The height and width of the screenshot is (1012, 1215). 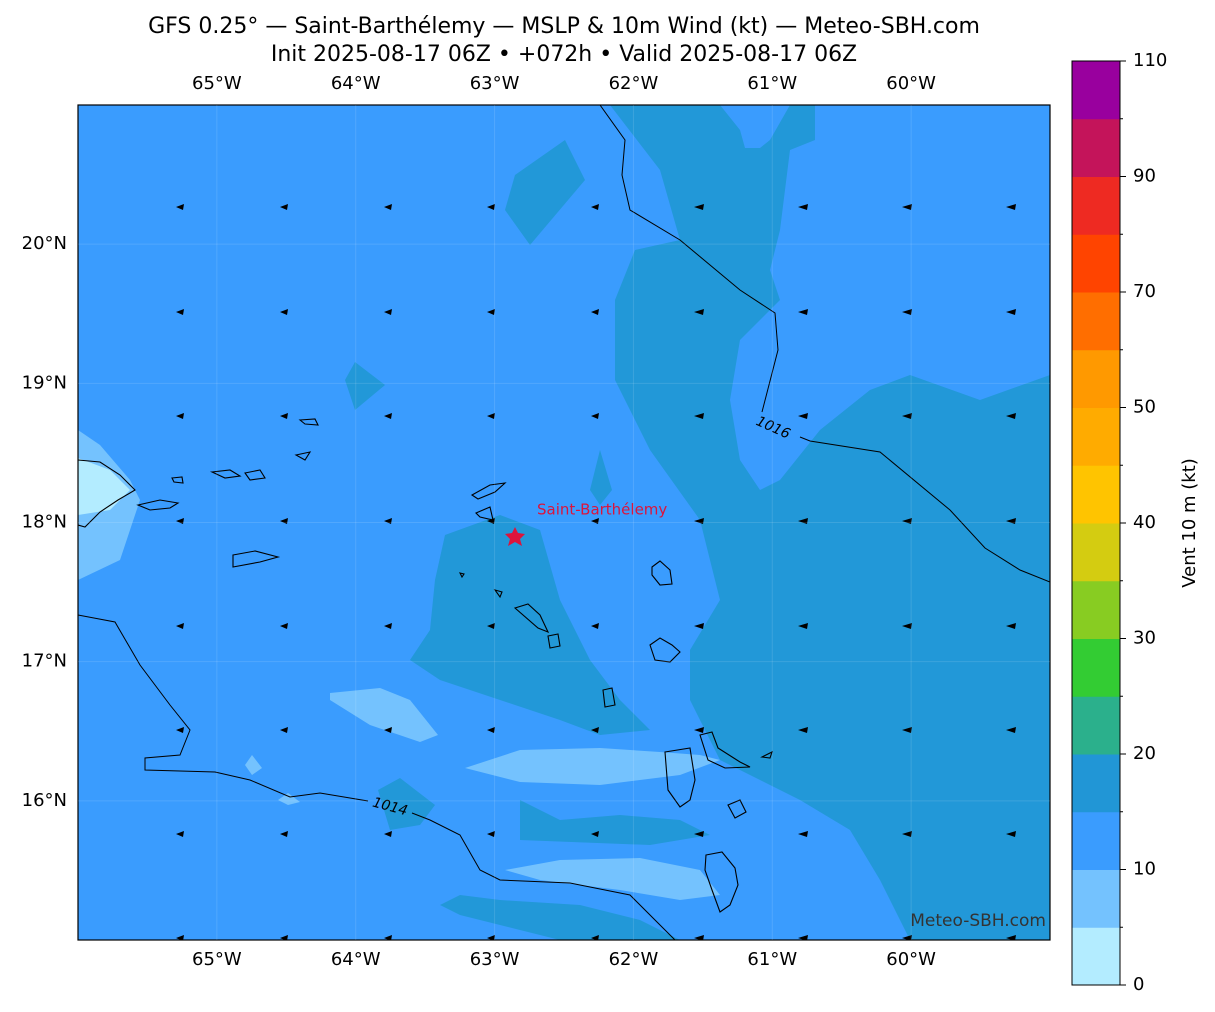 I want to click on colorbar: 0 10 20 30 40 50 70 90 110, so click(x=1119, y=522).